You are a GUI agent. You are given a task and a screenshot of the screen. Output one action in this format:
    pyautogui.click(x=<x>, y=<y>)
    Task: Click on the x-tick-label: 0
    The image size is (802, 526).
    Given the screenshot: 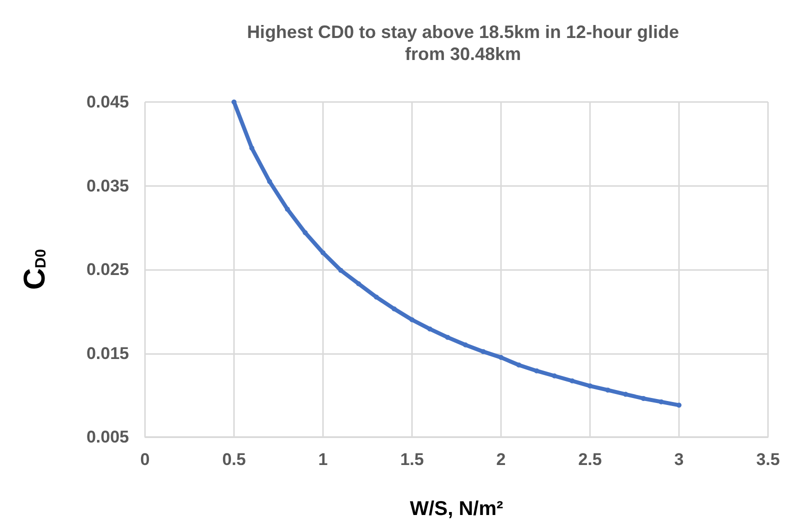 What is the action you would take?
    pyautogui.click(x=145, y=459)
    